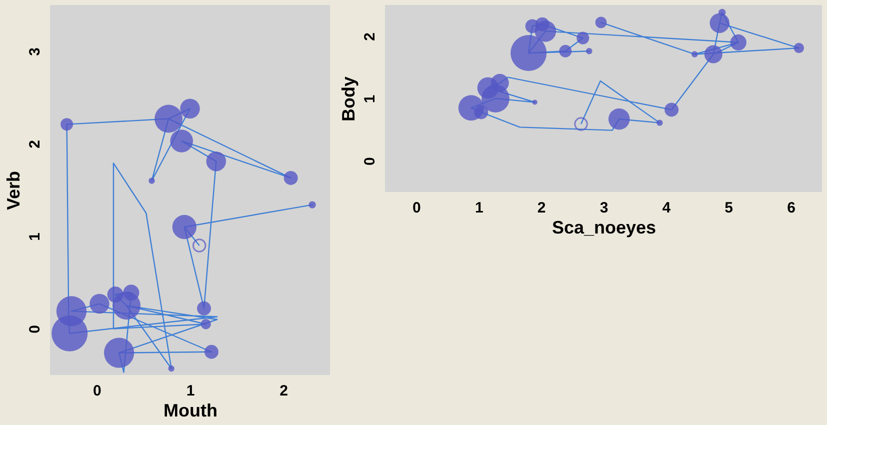 This screenshot has height=457, width=880. I want to click on x-tick-label: 4, so click(667, 208).